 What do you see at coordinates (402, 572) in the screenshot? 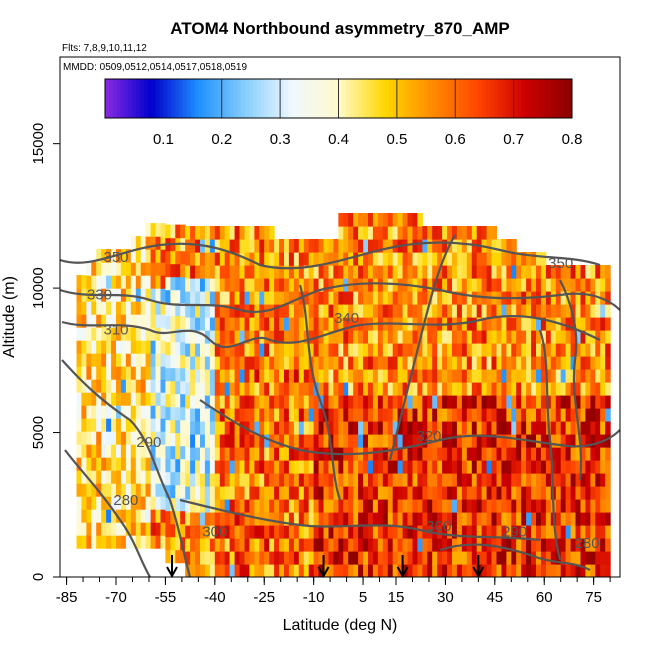
I see `arrow-head` at bounding box center [402, 572].